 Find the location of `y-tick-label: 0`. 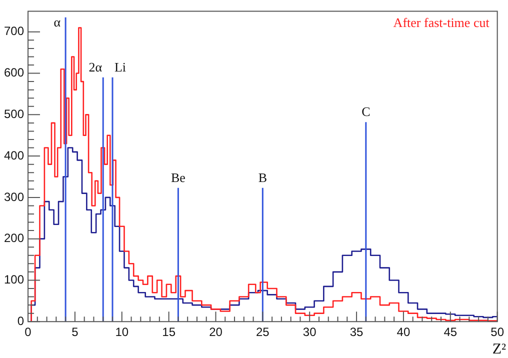

y-tick-label: 0 is located at coordinates (20, 321).